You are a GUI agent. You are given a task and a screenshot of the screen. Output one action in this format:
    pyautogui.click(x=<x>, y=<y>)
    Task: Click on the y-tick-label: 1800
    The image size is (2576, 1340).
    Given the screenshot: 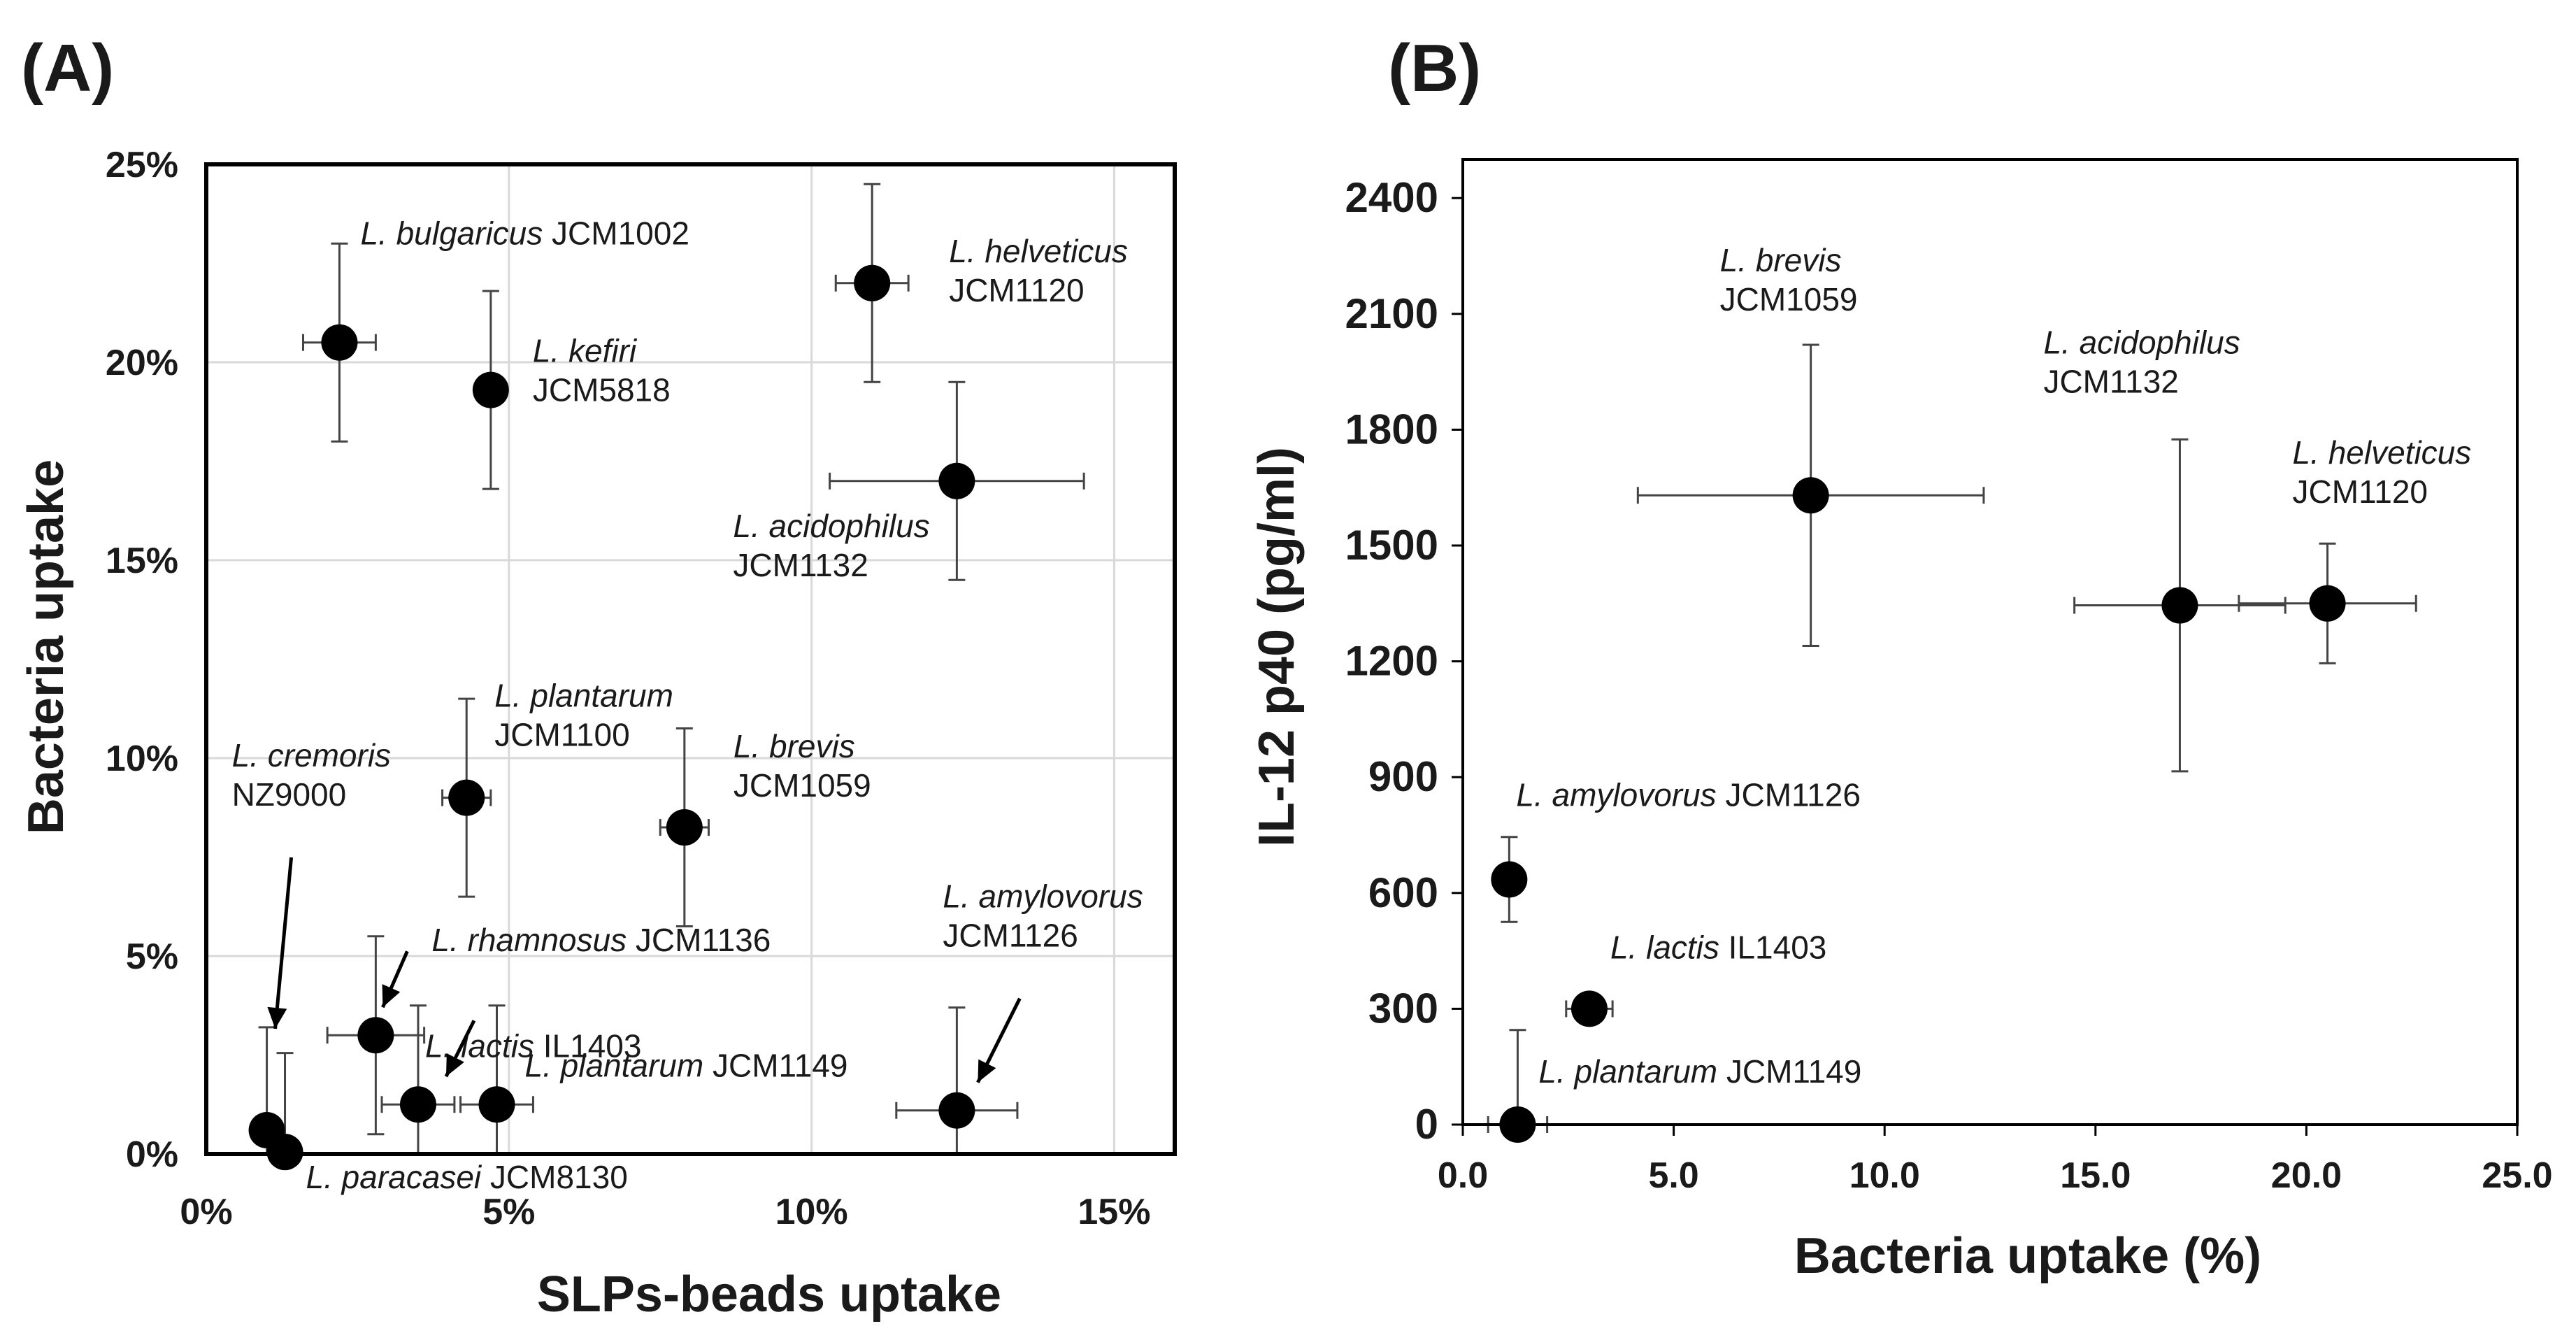 What is the action you would take?
    pyautogui.click(x=1391, y=429)
    